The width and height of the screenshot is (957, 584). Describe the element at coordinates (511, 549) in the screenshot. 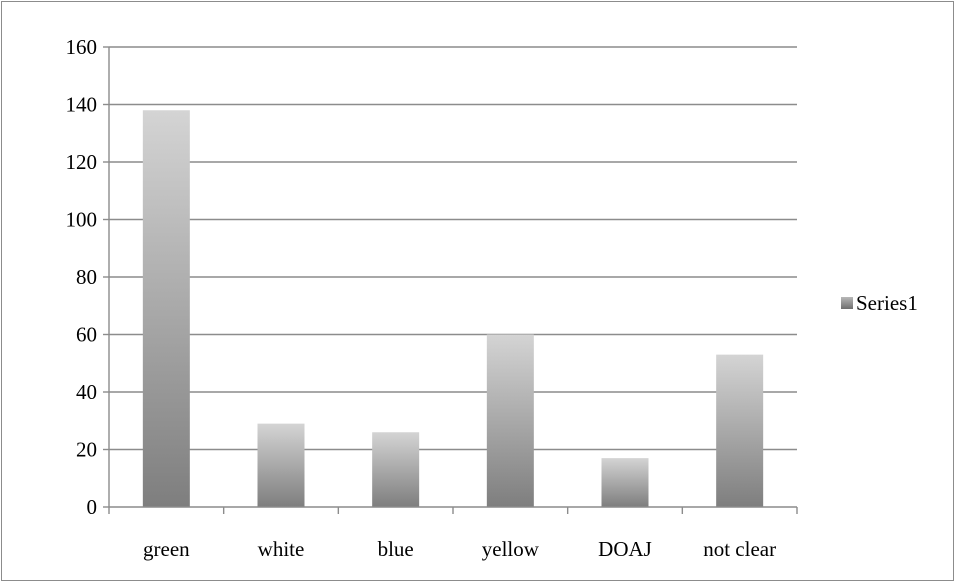

I see `x-tick-label: yellow` at that location.